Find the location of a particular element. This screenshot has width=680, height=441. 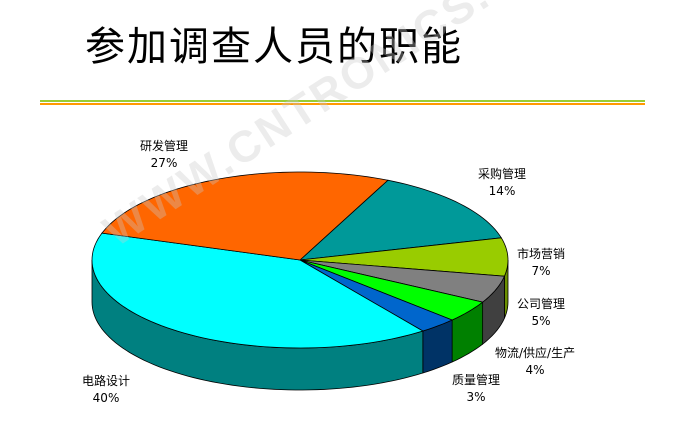

slice-label-name: 市场营销 is located at coordinates (541, 254).